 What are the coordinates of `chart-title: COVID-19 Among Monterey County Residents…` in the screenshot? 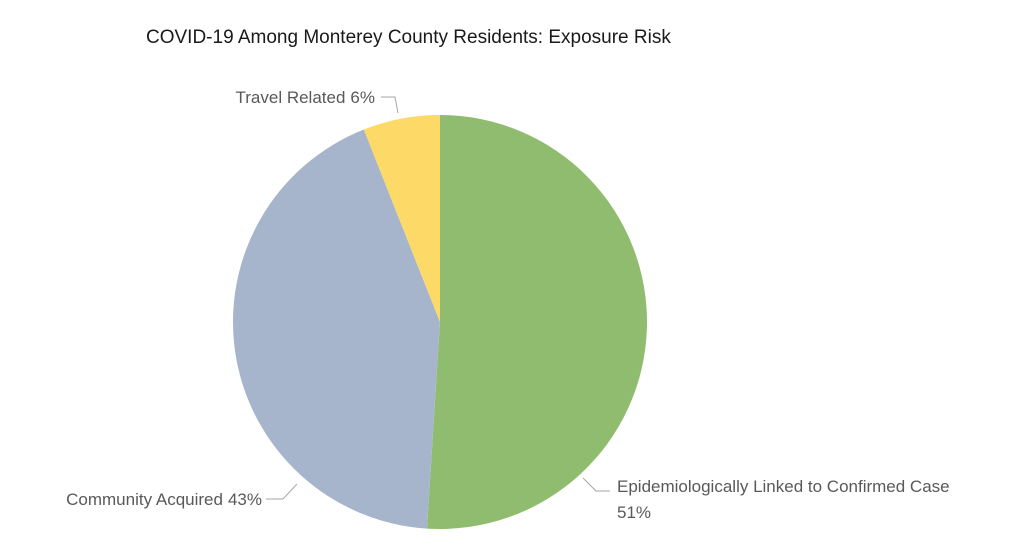 It's located at (408, 37).